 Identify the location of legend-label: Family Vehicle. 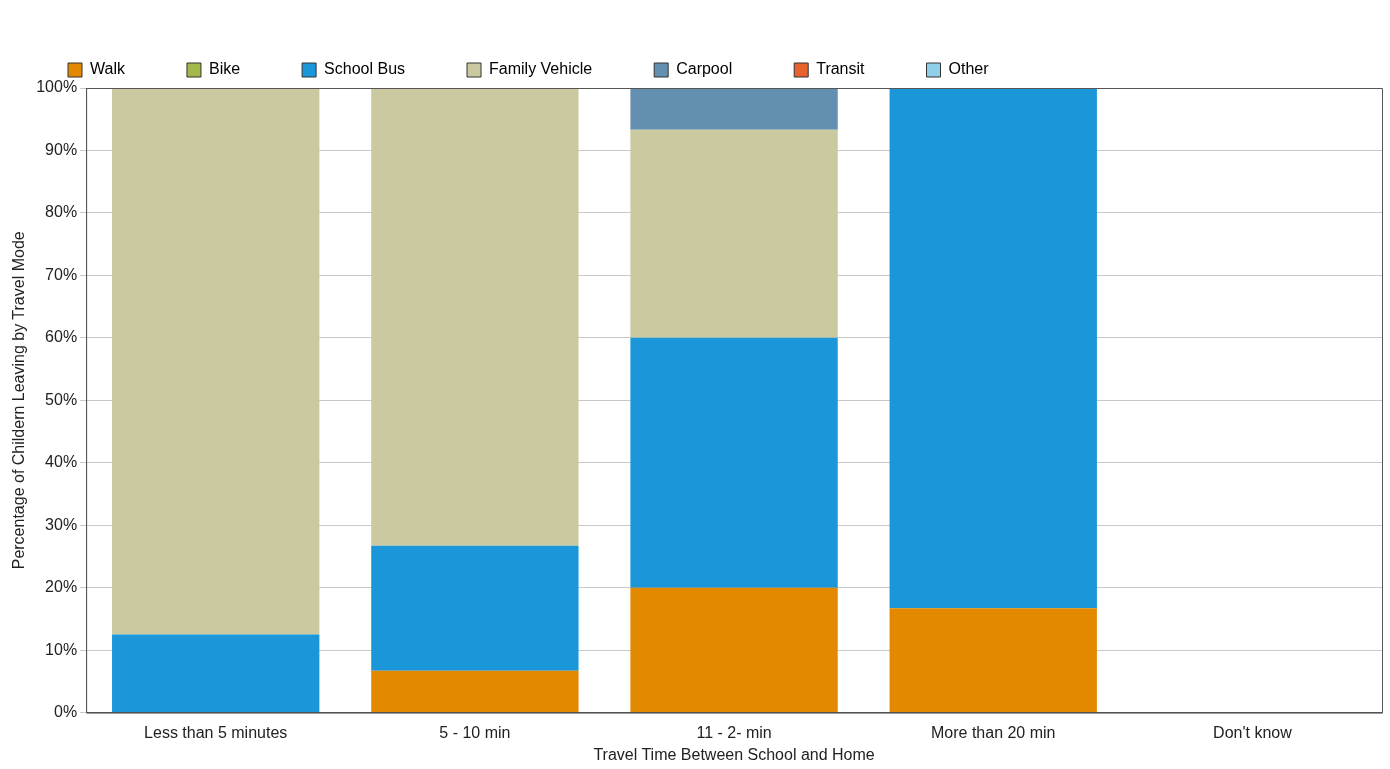
(541, 69).